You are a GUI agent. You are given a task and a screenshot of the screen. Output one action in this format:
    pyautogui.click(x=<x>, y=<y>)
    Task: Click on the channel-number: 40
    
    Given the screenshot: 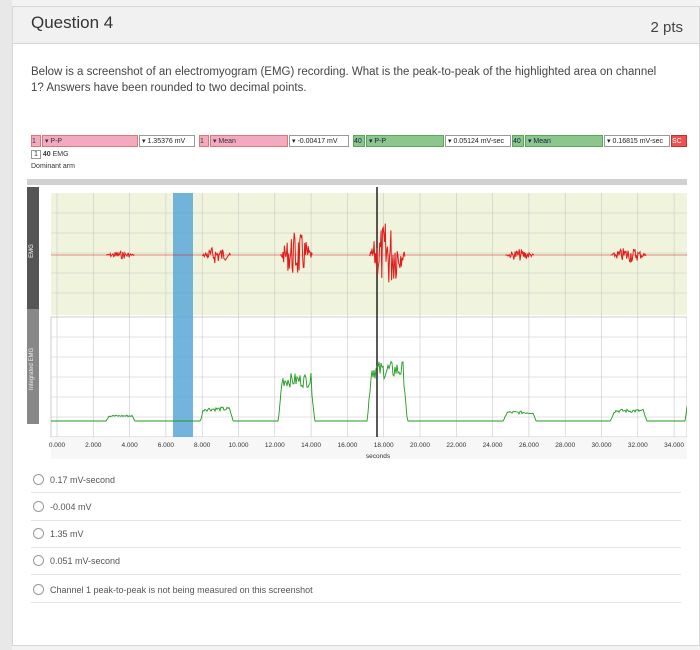 What is the action you would take?
    pyautogui.click(x=46, y=154)
    